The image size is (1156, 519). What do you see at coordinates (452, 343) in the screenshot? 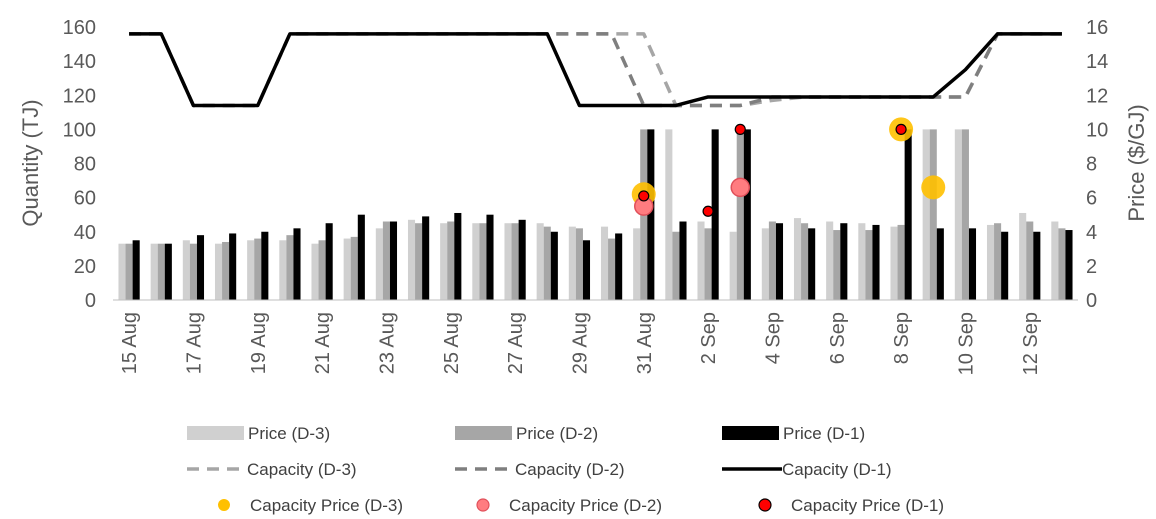
I see `x-tick-label: 25 Aug` at bounding box center [452, 343].